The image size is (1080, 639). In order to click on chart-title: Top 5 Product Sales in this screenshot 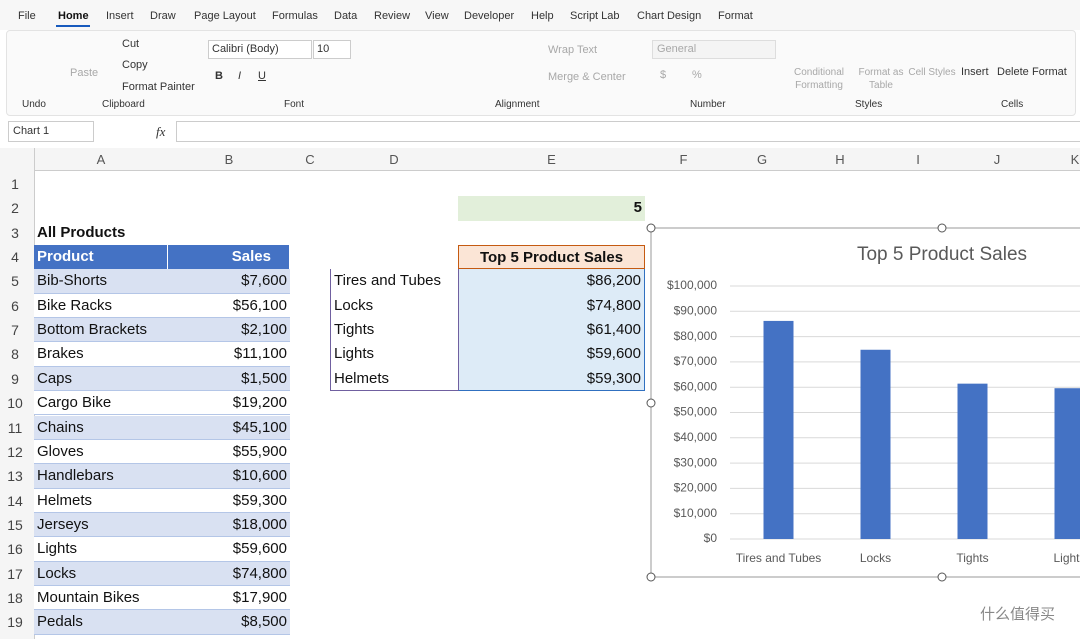, I will do `click(942, 254)`.